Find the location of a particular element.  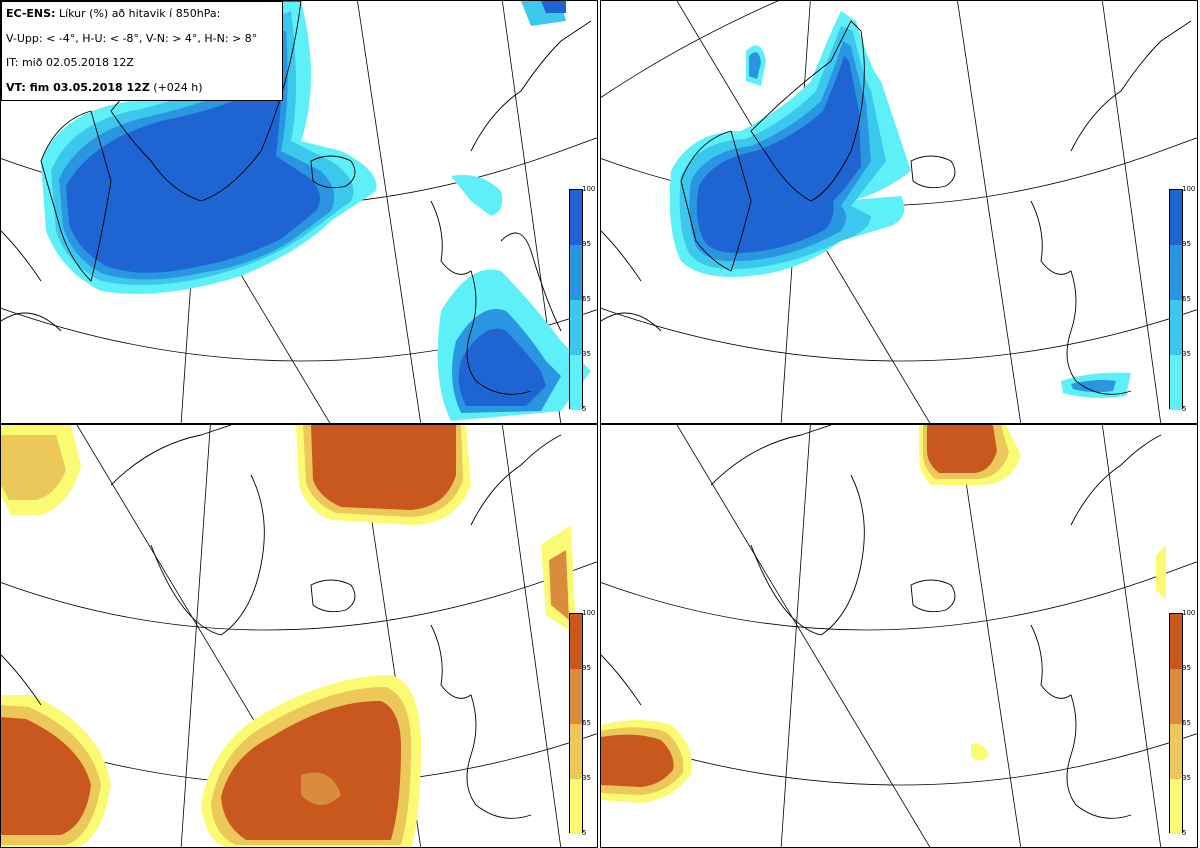

legend-lead-time: (+024 h) is located at coordinates (176, 87).